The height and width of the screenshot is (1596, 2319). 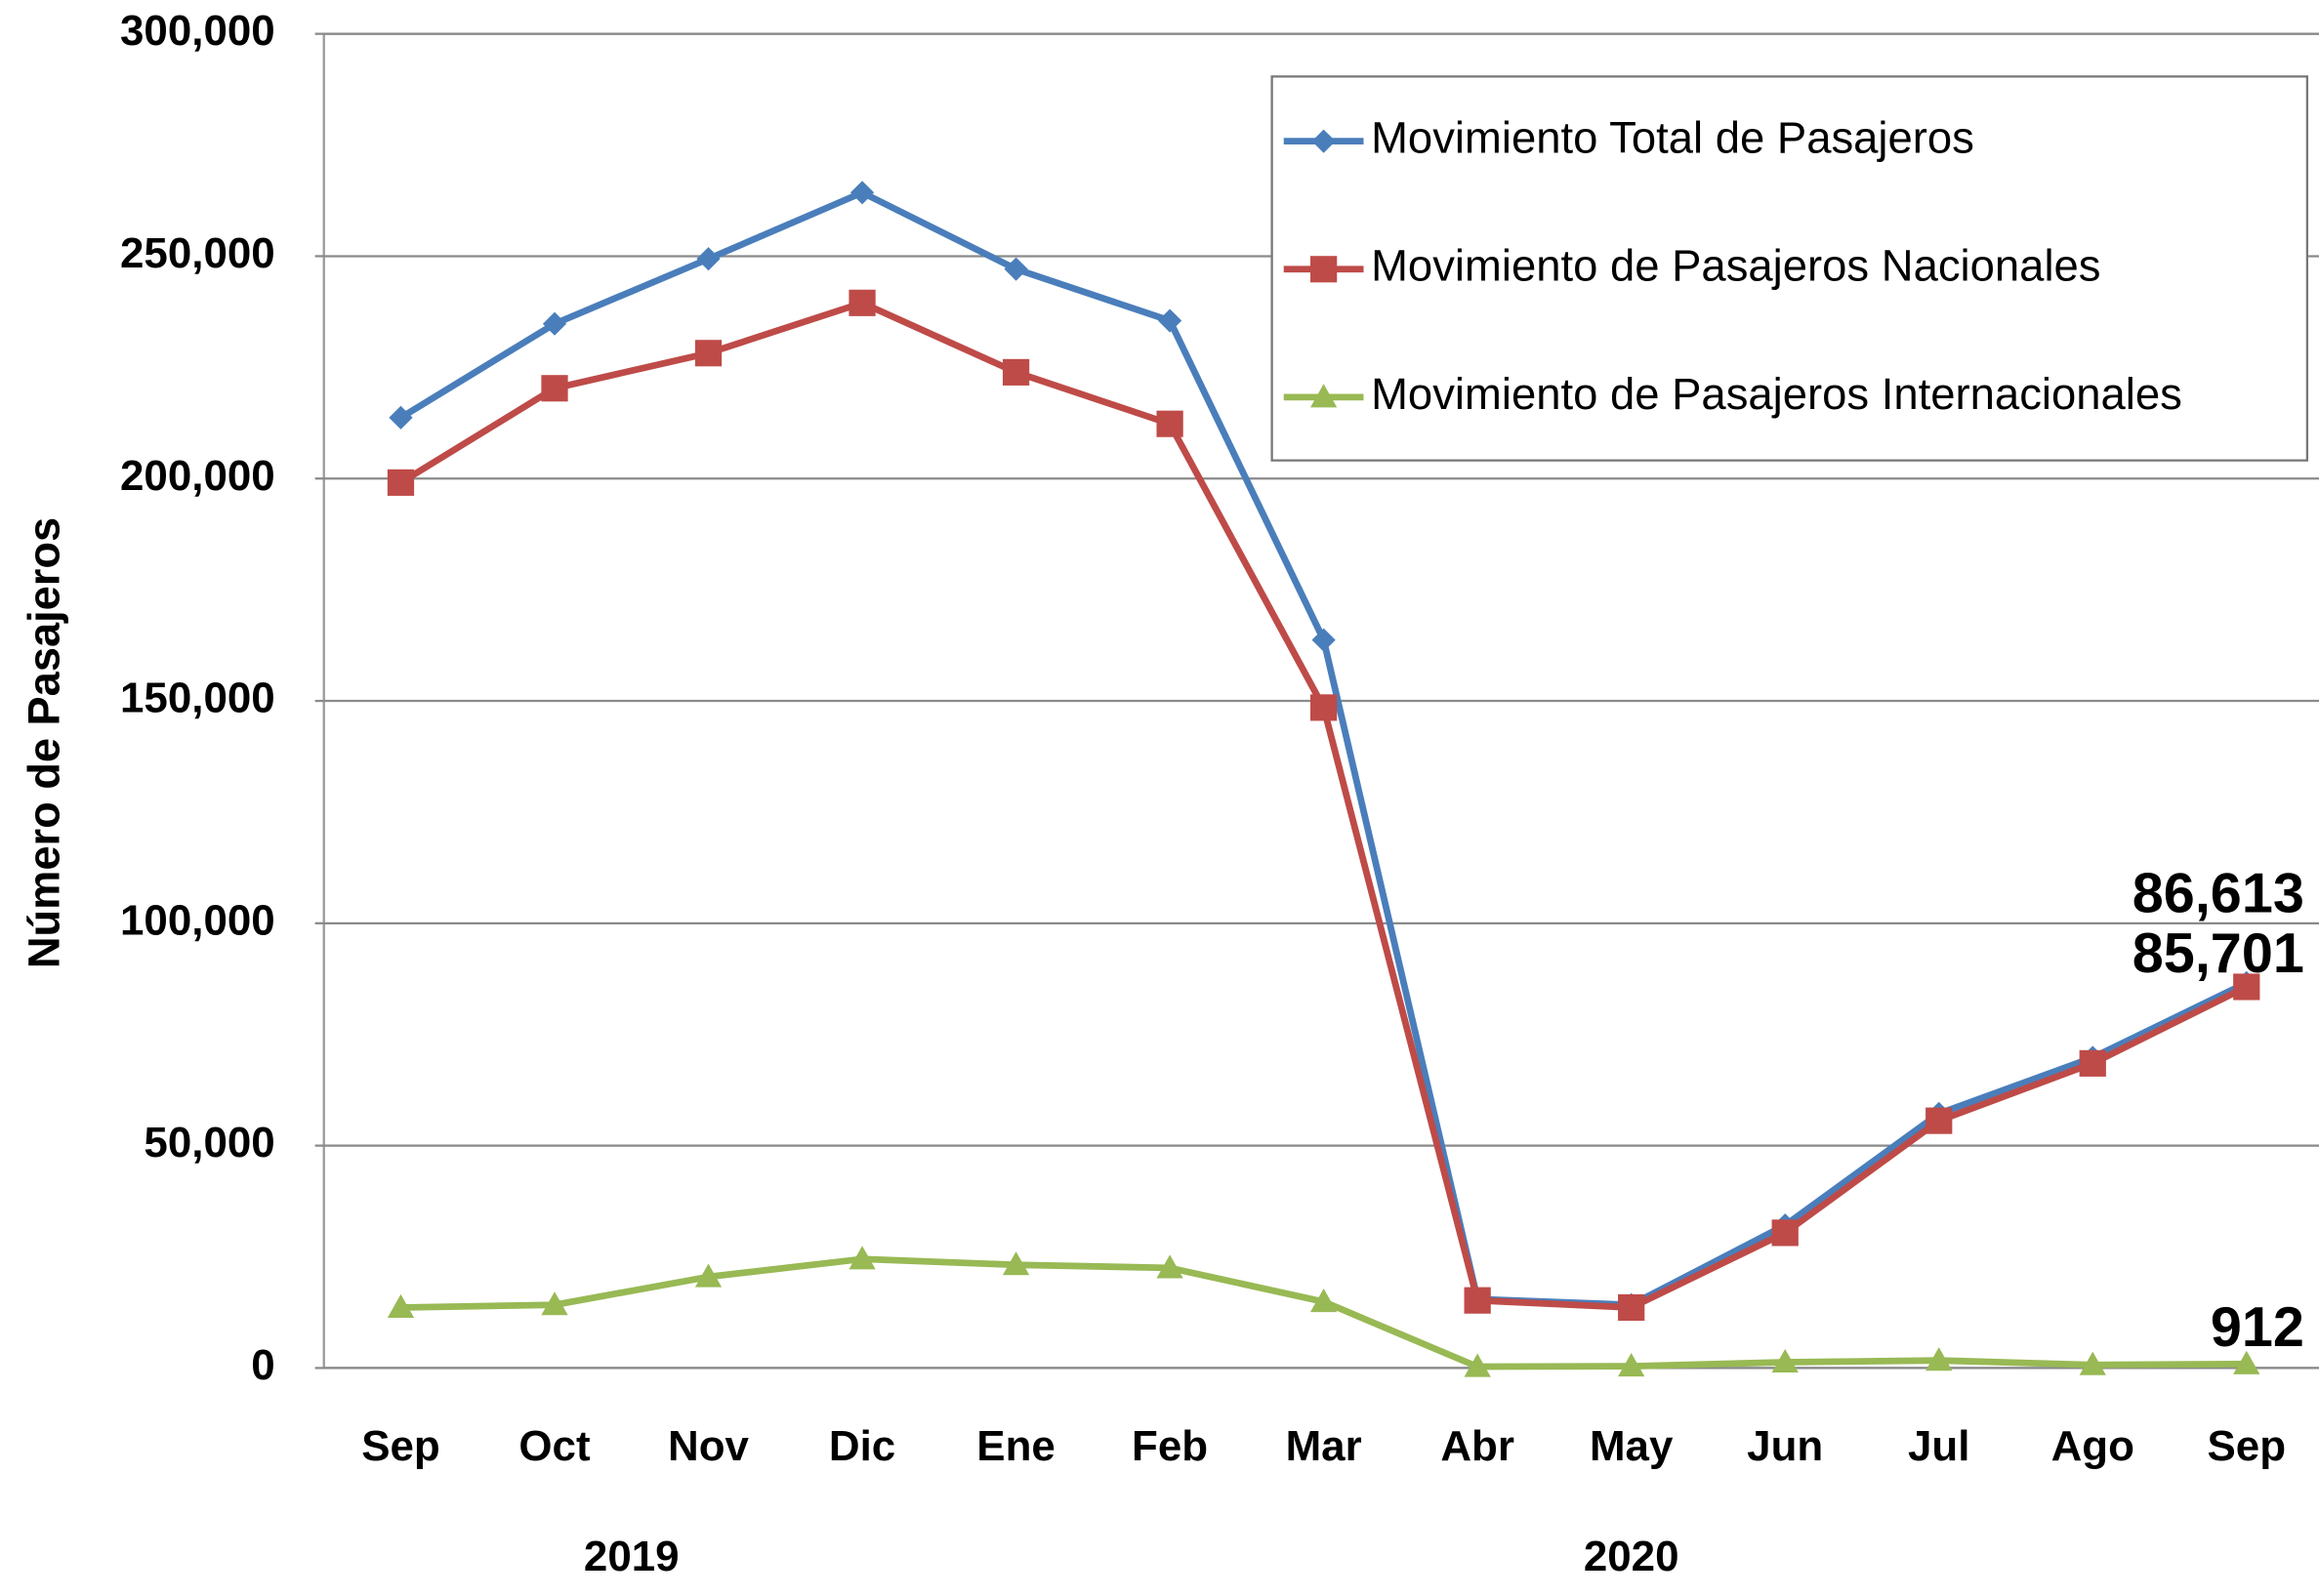 I want to click on x-tick-label: May, so click(x=1632, y=1446).